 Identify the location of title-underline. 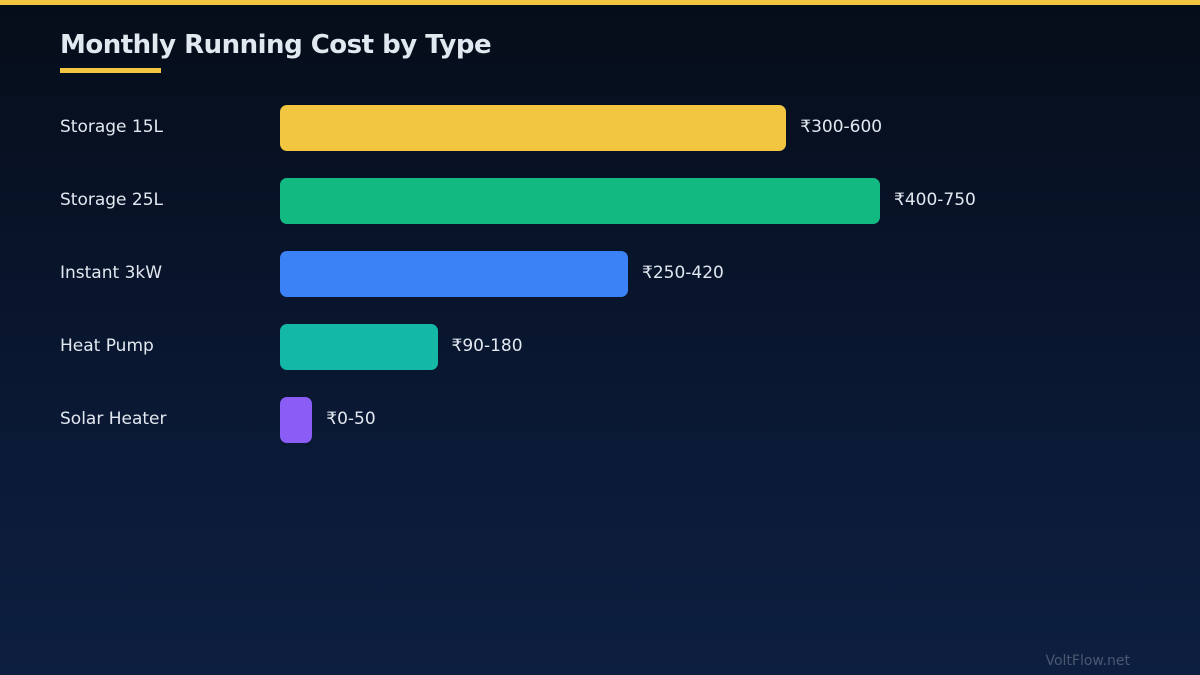
(110, 70).